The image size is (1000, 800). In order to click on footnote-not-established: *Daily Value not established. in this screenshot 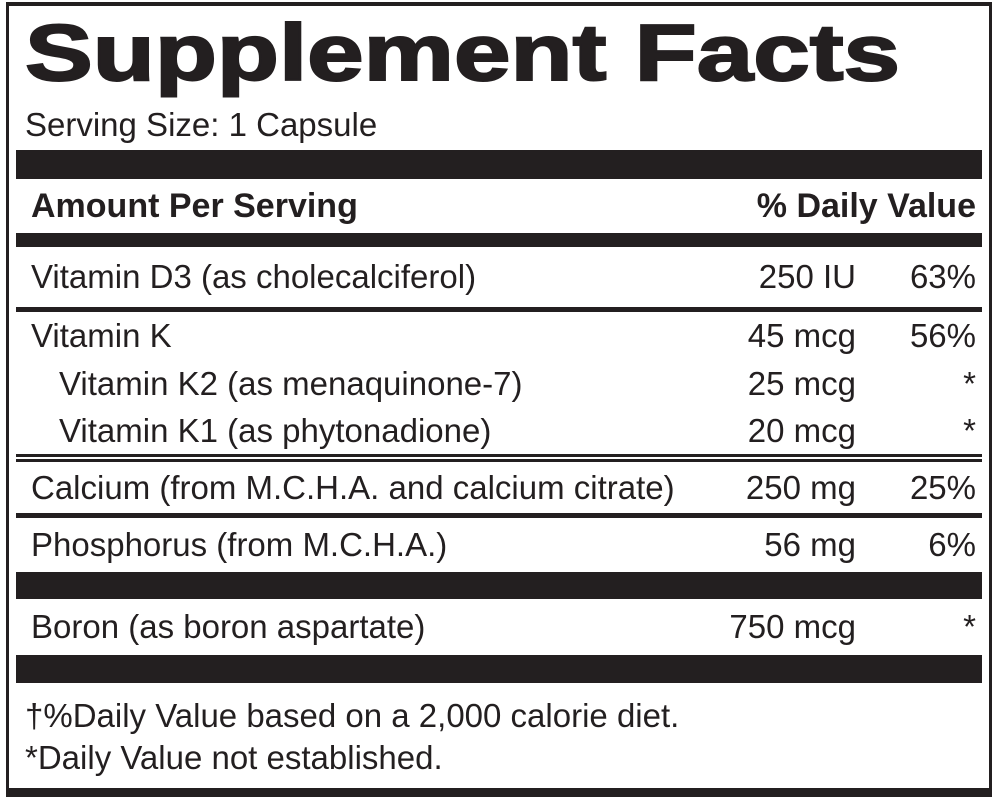, I will do `click(234, 758)`.